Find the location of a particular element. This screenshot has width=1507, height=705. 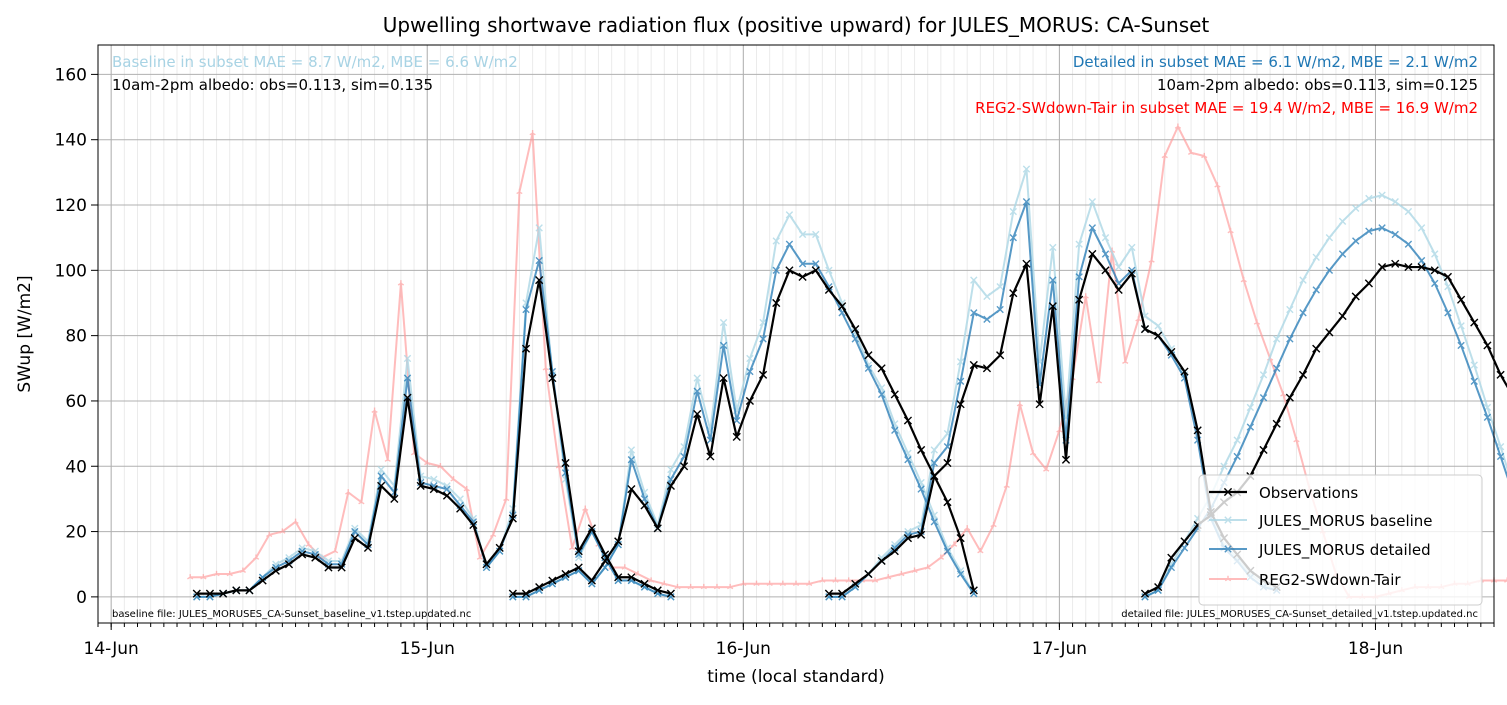

x-tick-label: 14-Jun is located at coordinates (111, 649).